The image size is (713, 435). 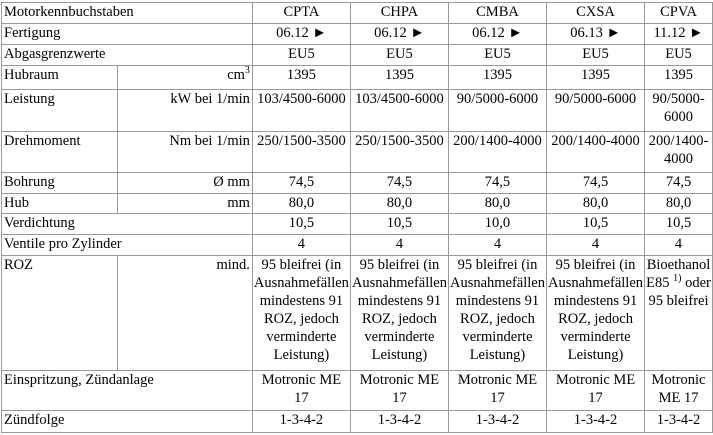 I want to click on row-unit: Nm bei 1/min, so click(x=184, y=152).